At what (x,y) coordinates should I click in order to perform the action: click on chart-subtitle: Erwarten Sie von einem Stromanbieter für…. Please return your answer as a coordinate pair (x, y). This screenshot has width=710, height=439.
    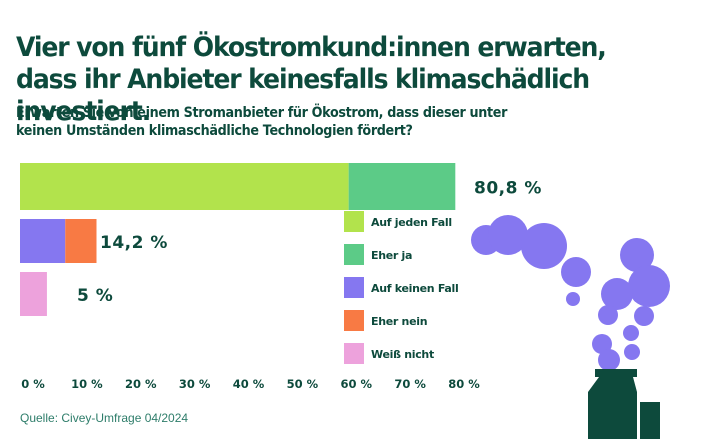
    Looking at the image, I should click on (262, 122).